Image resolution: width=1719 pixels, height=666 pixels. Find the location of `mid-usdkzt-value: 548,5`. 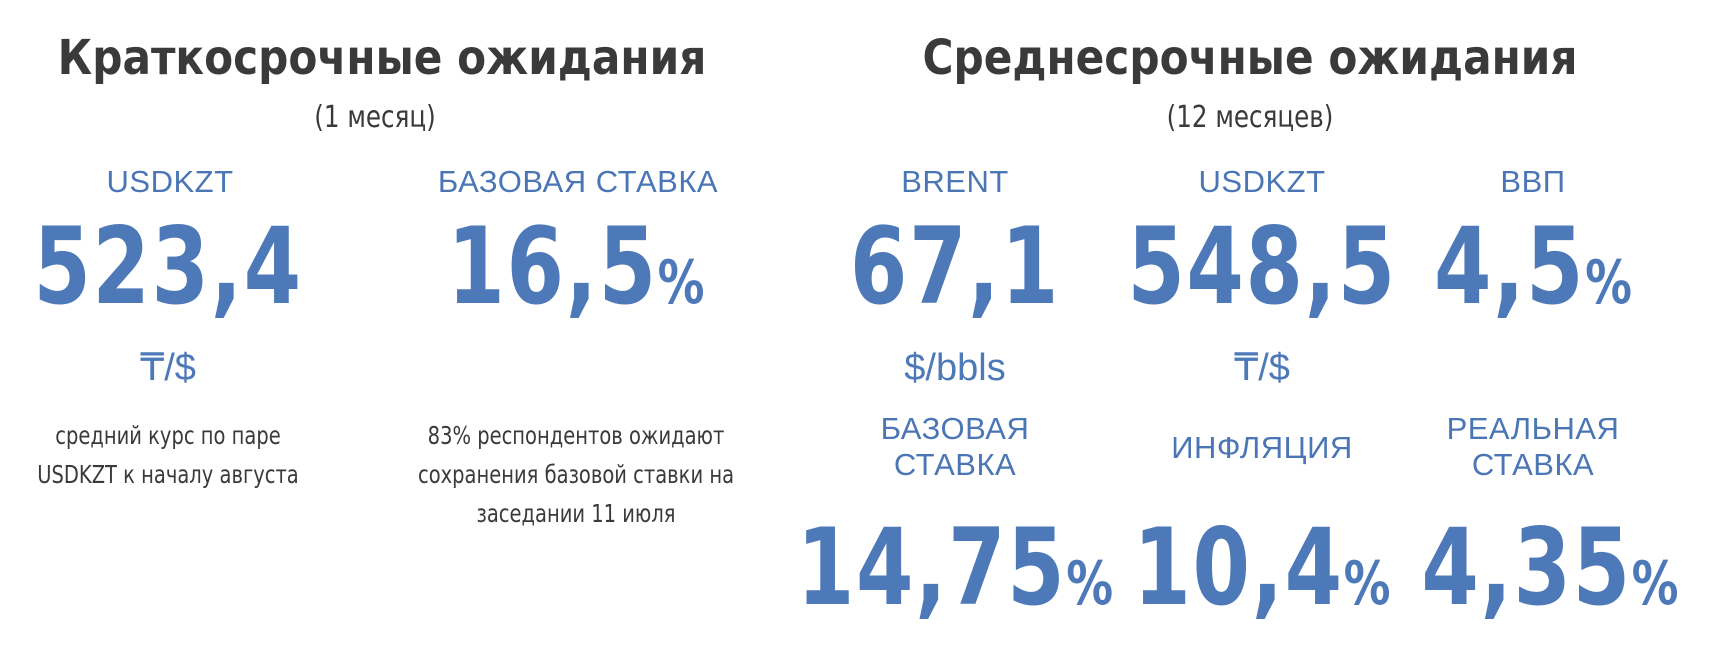

mid-usdkzt-value: 548,5 is located at coordinates (1261, 267).